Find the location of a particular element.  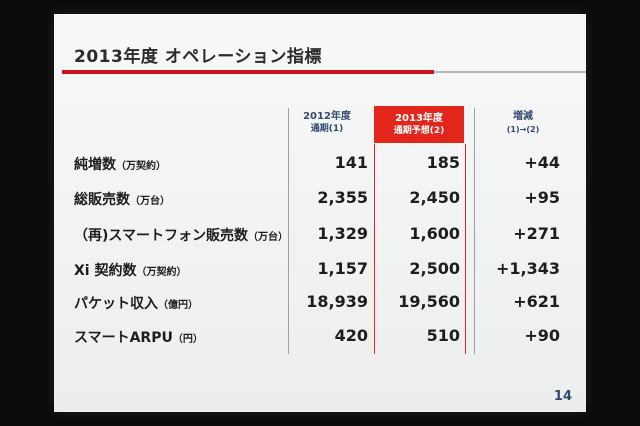

table-row-net-additions: 純増数（万契約） 141 185 +44 is located at coordinates (320, 163).